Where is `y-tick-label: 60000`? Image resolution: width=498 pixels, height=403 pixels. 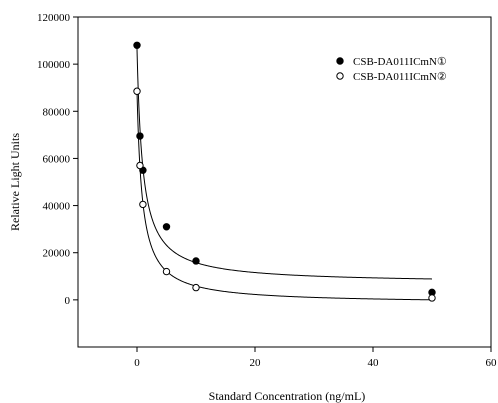
y-tick-label: 60000 is located at coordinates (57, 159).